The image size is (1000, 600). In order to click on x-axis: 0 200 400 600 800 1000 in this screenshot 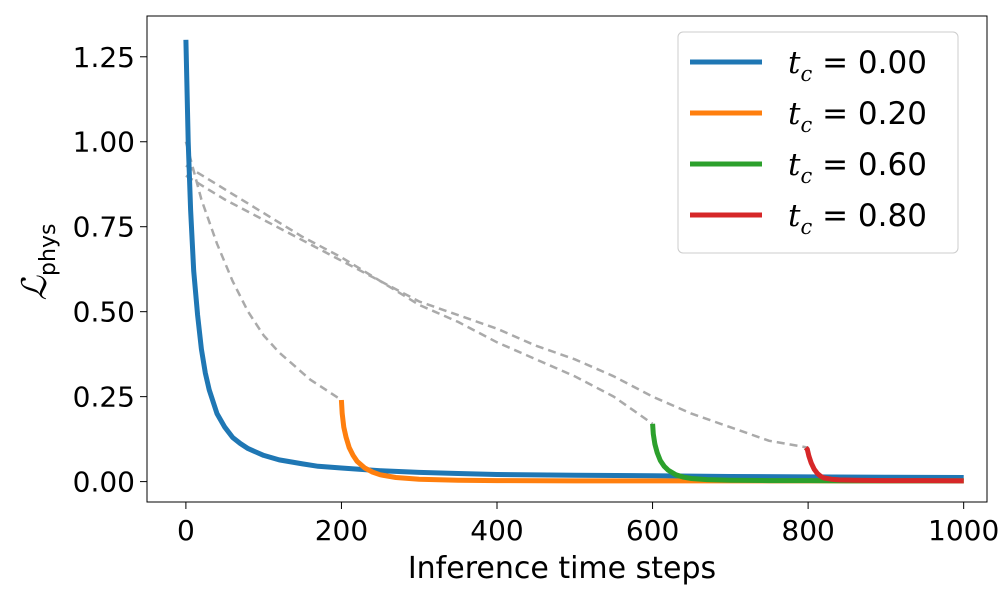, I will do `click(588, 524)`.